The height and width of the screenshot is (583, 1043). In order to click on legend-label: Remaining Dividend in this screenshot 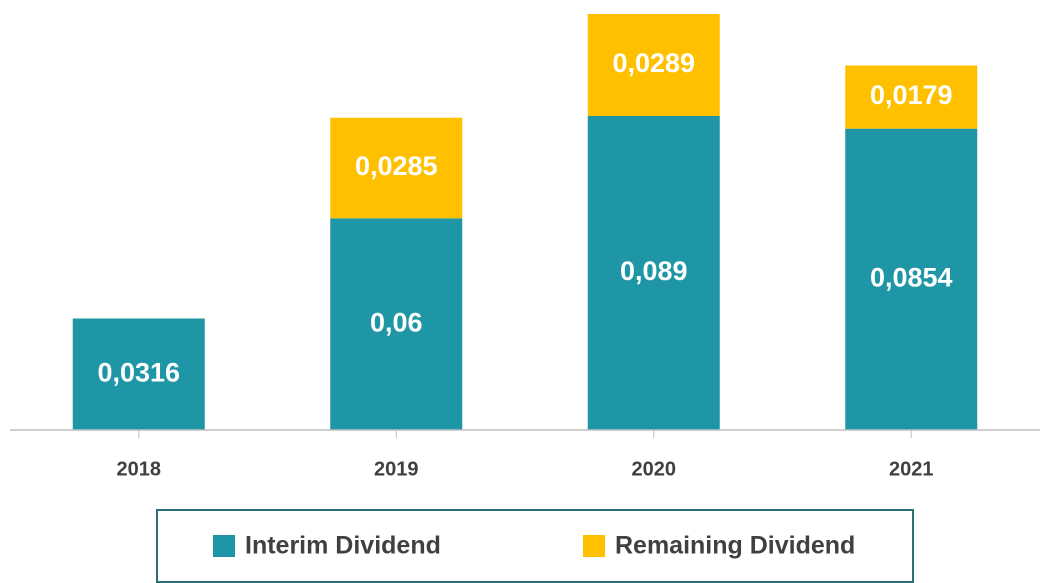, I will do `click(735, 546)`.